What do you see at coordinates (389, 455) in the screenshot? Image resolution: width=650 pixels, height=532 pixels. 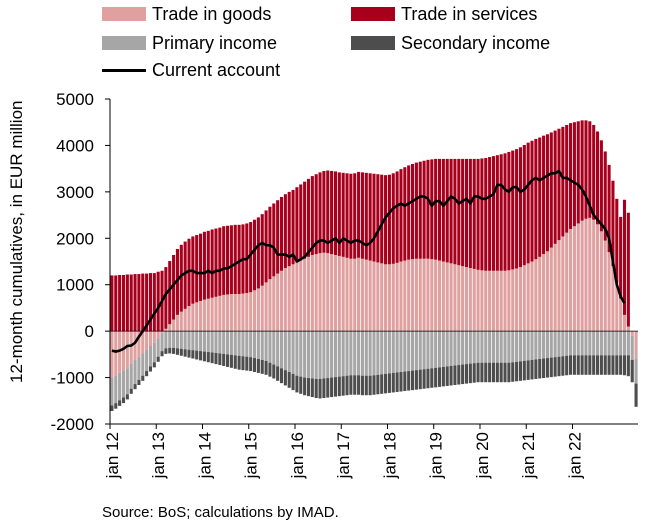 I see `x-tick-label: jan 18` at bounding box center [389, 455].